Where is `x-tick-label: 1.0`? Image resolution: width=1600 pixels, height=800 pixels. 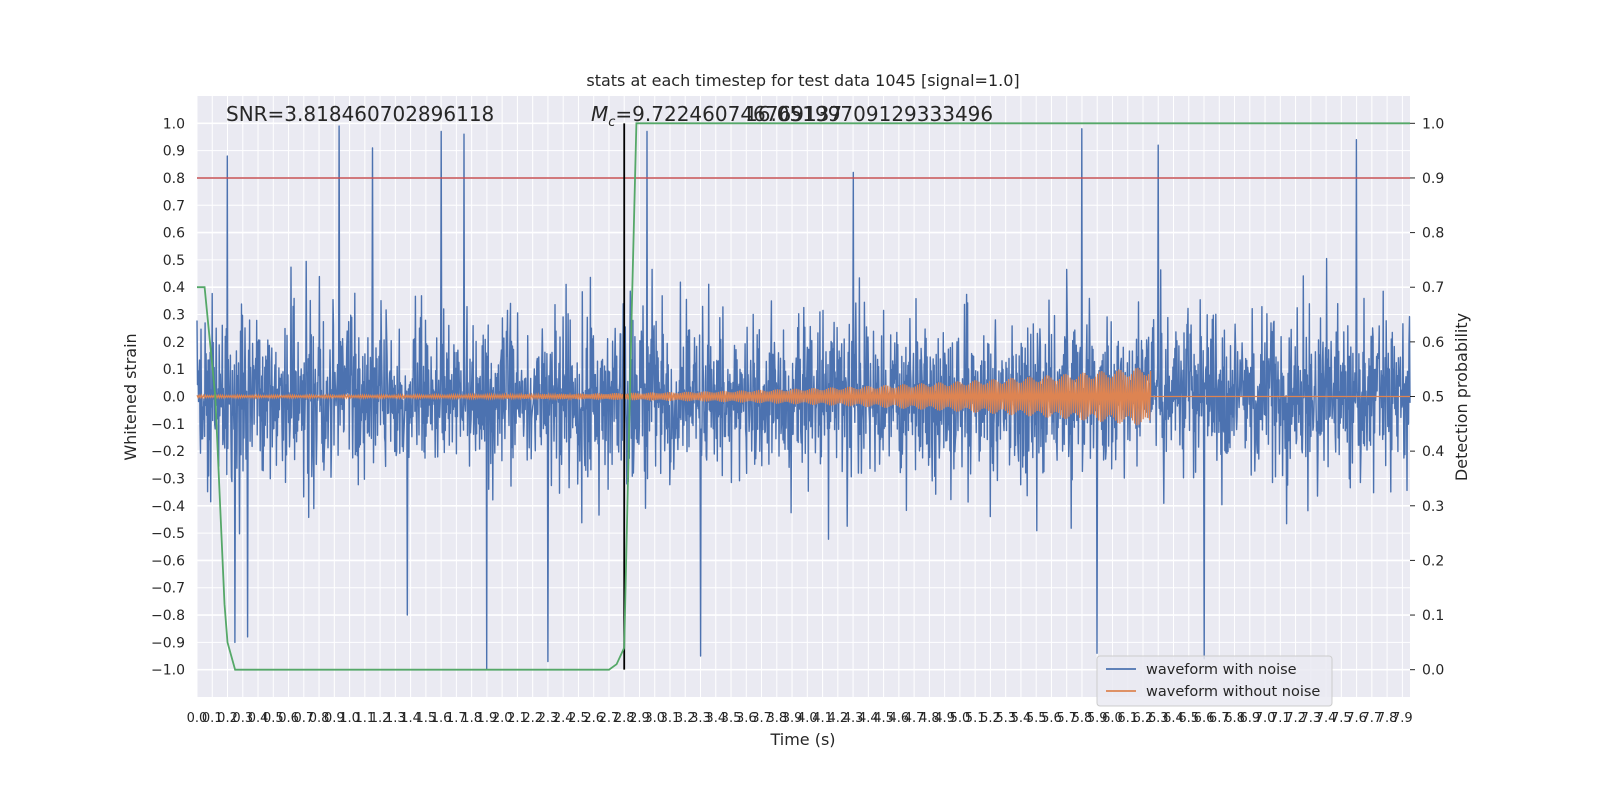 x-tick-label: 1.0 is located at coordinates (349, 718).